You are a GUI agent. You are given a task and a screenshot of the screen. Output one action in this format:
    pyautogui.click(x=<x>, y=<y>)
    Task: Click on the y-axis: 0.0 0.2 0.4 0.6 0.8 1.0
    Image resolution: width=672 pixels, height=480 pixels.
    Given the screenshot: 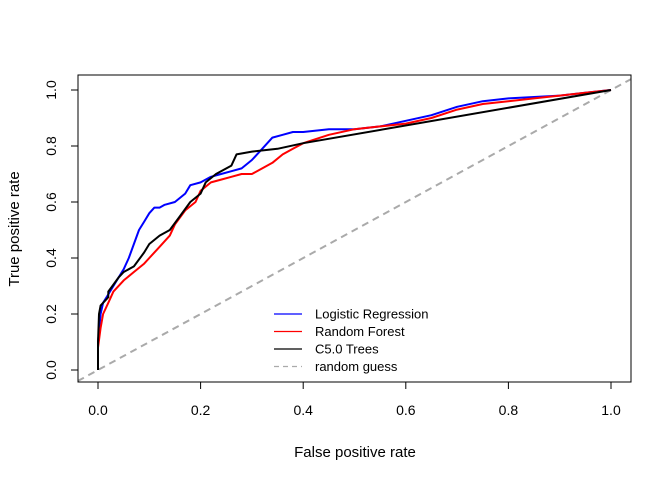 What is the action you would take?
    pyautogui.click(x=61, y=230)
    